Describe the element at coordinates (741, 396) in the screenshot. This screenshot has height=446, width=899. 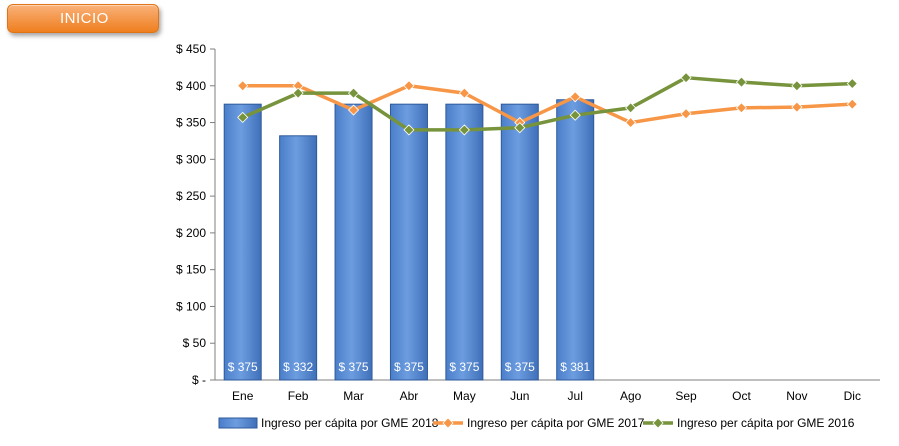
I see `x-tick-label: Oct` at that location.